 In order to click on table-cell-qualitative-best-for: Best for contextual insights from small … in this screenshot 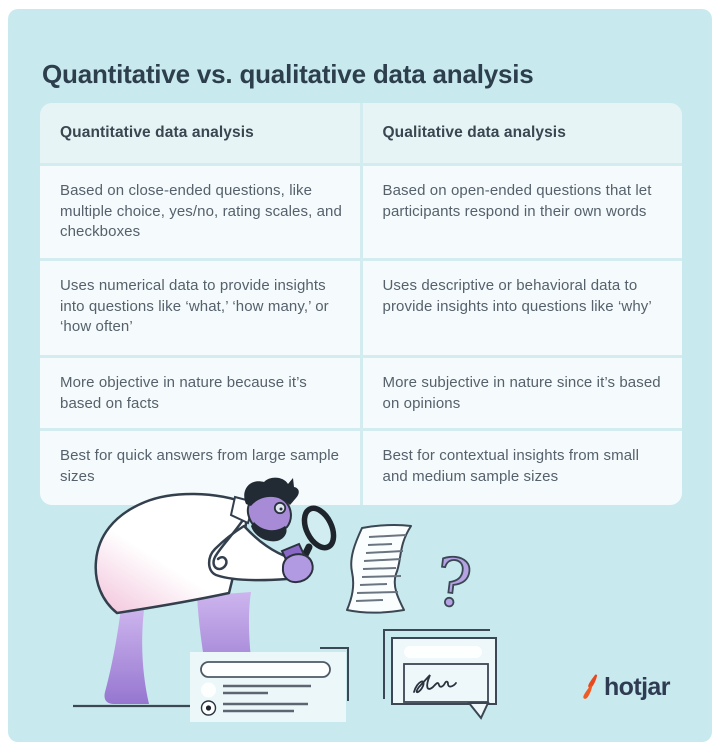, I will do `click(522, 468)`.